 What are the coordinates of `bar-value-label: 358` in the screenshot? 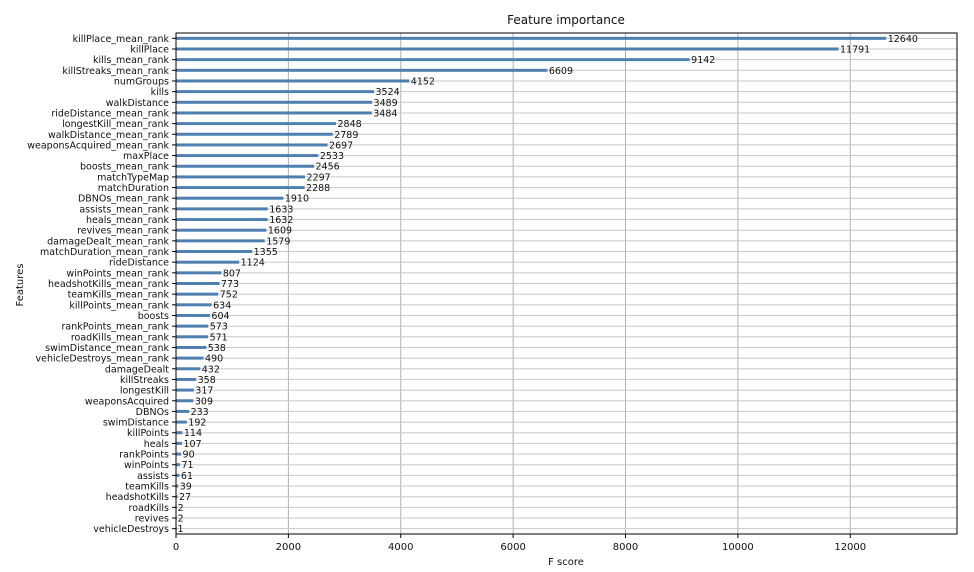 It's located at (207, 380).